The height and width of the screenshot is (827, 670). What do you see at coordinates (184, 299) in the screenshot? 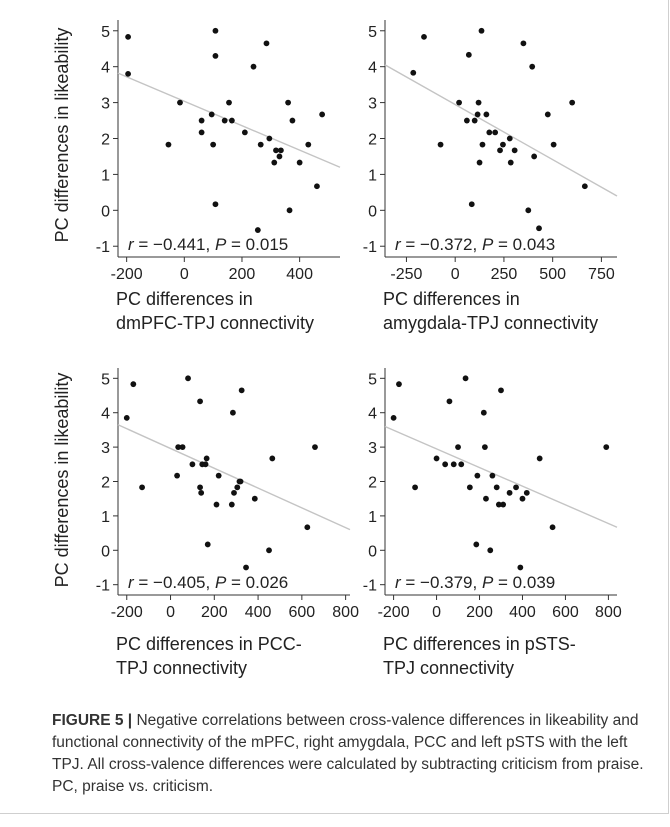
I see `x-axis-label-line: PC differences in` at bounding box center [184, 299].